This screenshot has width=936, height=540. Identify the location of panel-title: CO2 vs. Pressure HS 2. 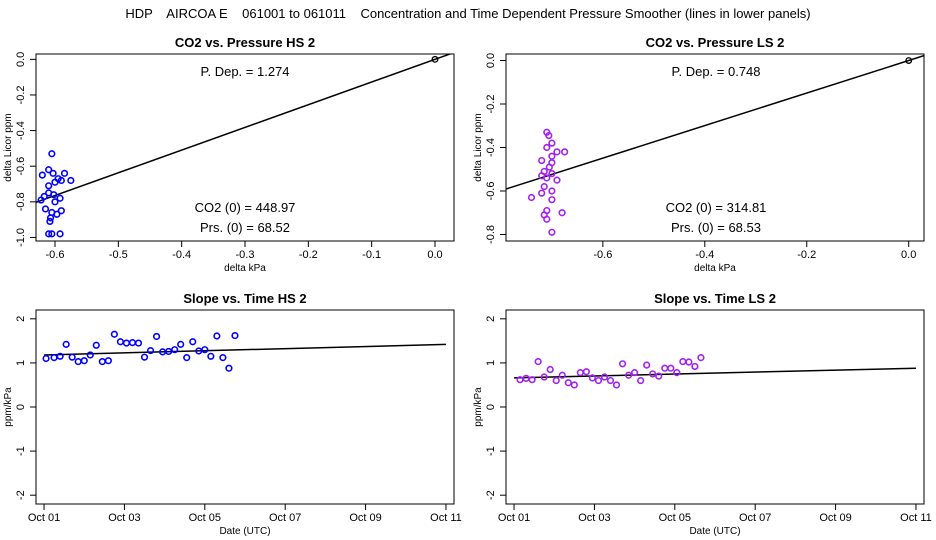
(245, 42).